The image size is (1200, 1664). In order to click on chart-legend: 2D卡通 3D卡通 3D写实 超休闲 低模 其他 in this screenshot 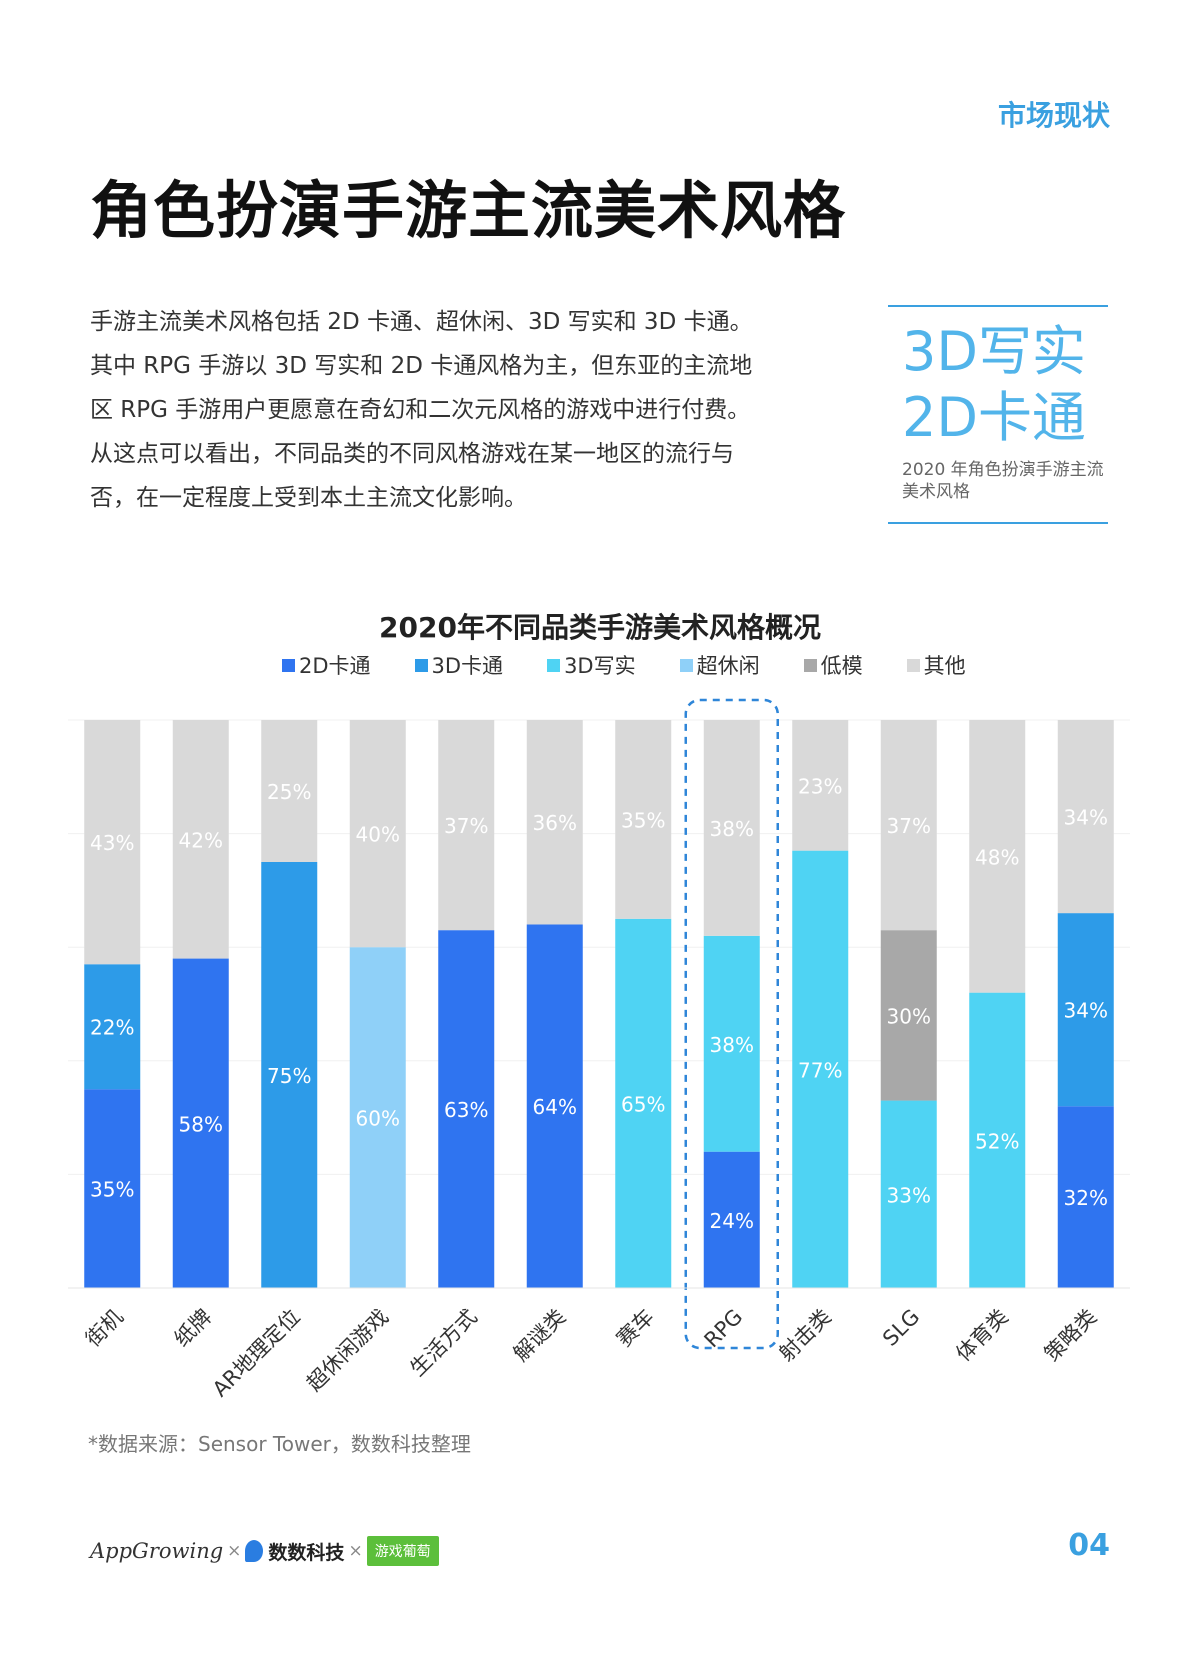, I will do `click(646, 665)`.